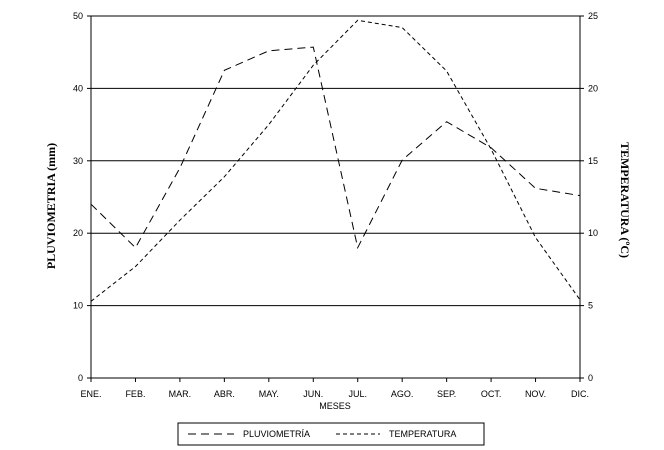 This screenshot has width=664, height=450. What do you see at coordinates (269, 394) in the screenshot?
I see `x-tick-label: MAY.` at bounding box center [269, 394].